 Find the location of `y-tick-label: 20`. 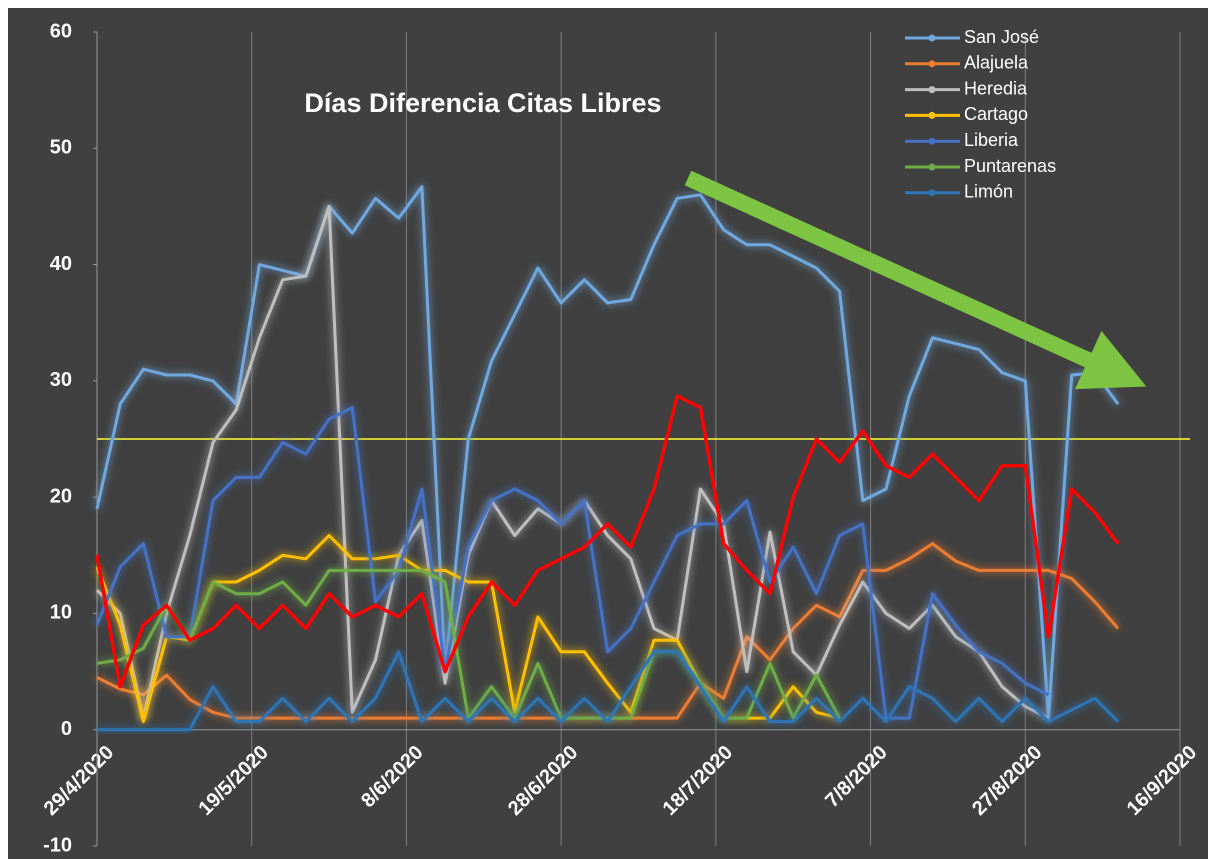

y-tick-label: 20 is located at coordinates (61, 496).